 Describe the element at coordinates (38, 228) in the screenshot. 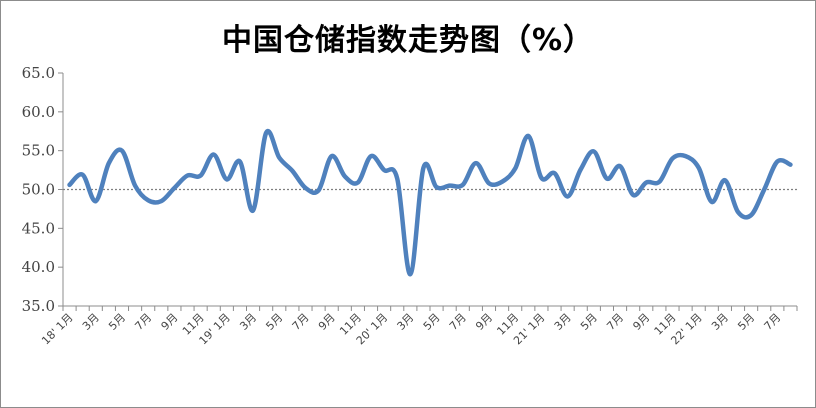

I see `y-tick-label: 45.0` at that location.